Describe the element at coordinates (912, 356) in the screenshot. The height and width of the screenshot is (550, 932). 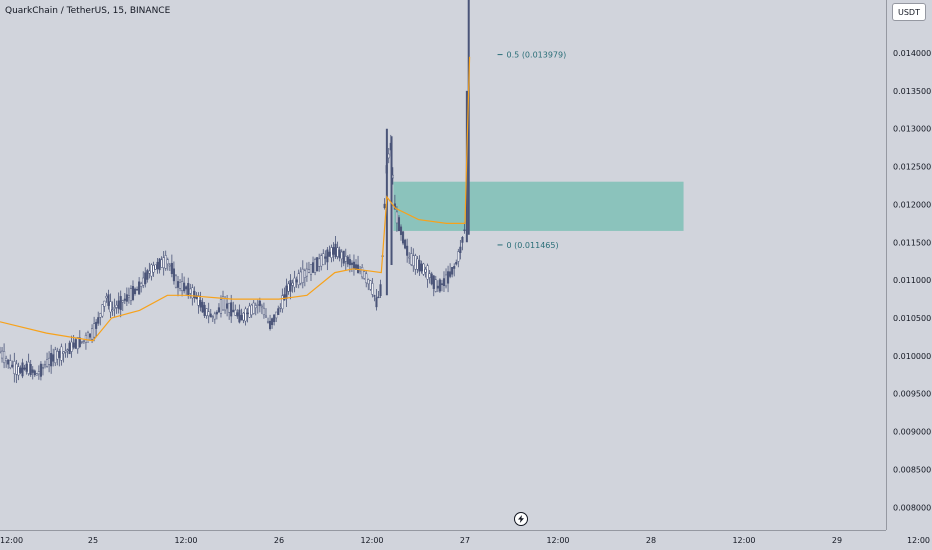
I see `y-tick-label: 0.010000` at that location.